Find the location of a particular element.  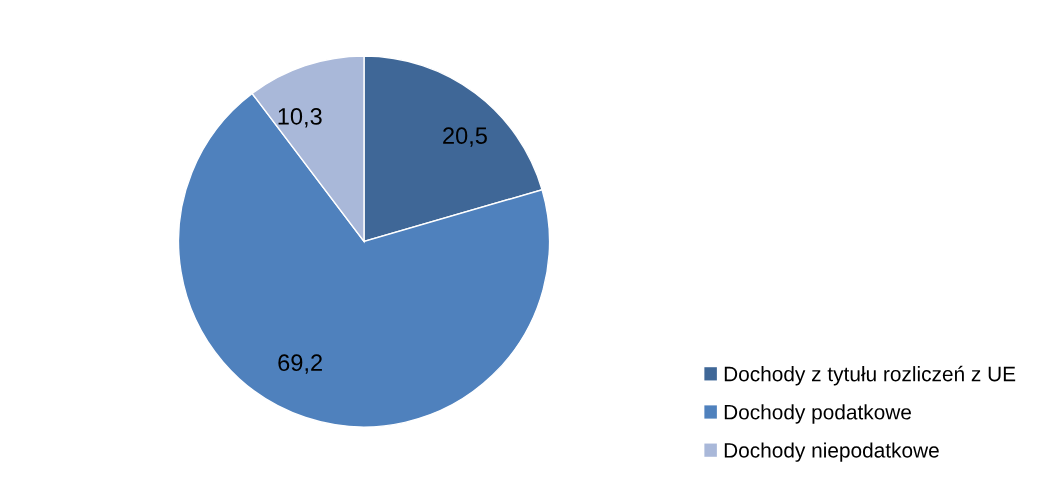

data-label: 10,3 is located at coordinates (300, 118).